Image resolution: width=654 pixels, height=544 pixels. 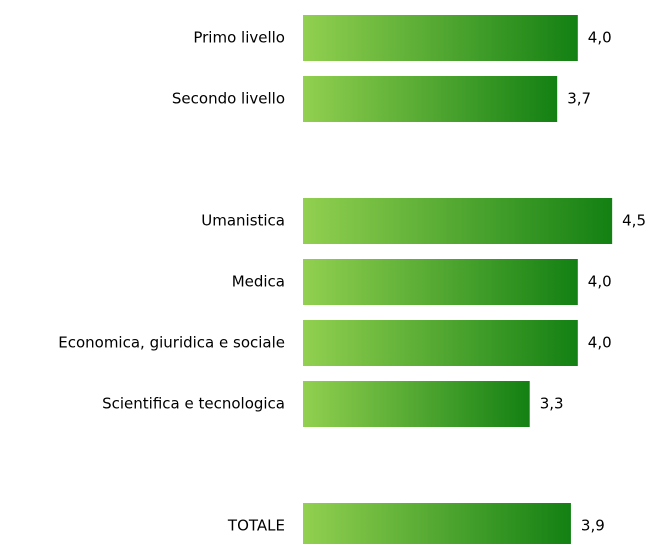 What do you see at coordinates (243, 221) in the screenshot?
I see `category-label: Umanistica` at bounding box center [243, 221].